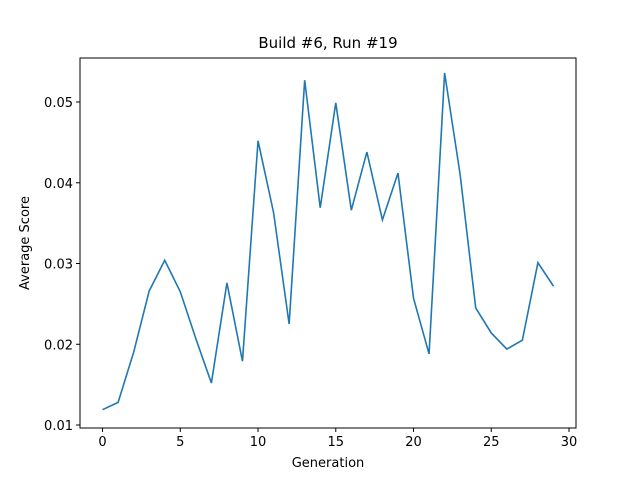 The image size is (638, 477). Describe the element at coordinates (258, 442) in the screenshot. I see `x-tick-label: 10` at that location.